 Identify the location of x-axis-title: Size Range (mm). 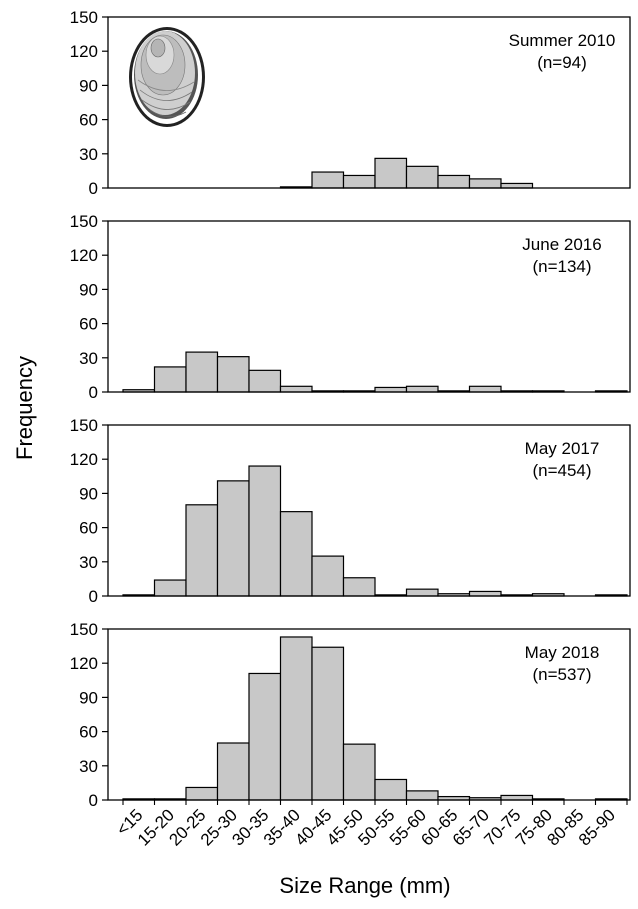
(364, 885).